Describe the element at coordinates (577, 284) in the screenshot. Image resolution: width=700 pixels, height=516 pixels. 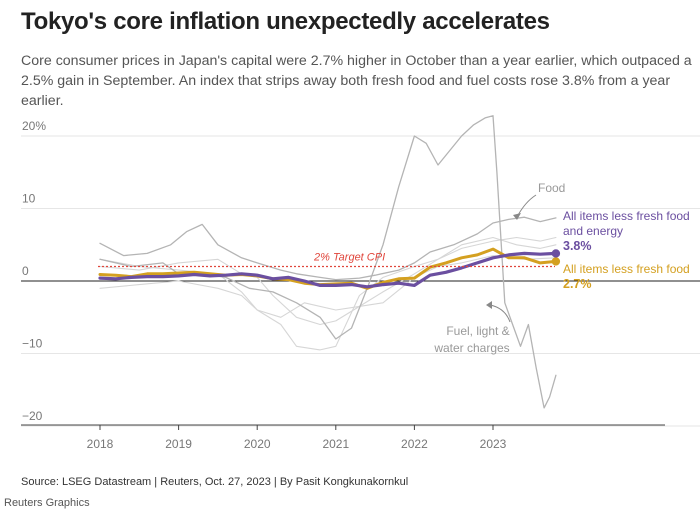
I see `core-value: 2.7%` at that location.